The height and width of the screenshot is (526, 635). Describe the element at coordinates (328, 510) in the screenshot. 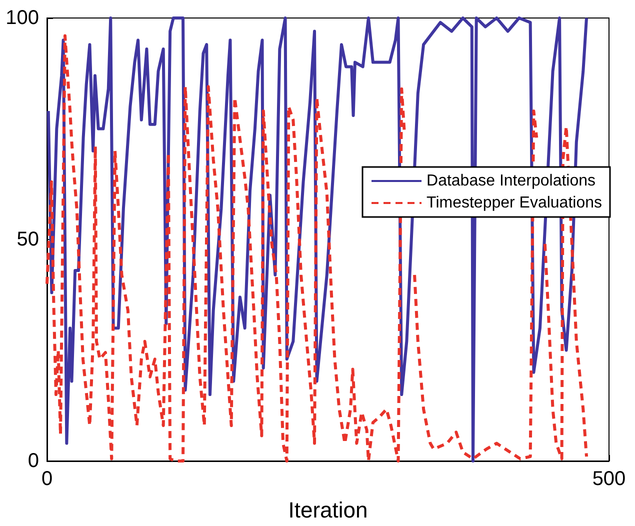

I see `x-axis-title: Iteration` at that location.